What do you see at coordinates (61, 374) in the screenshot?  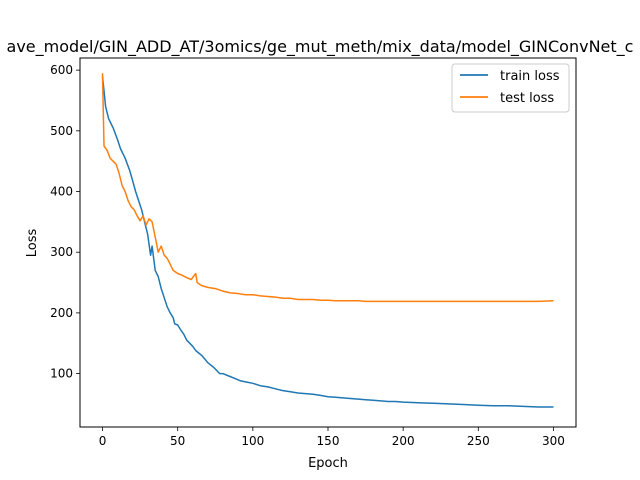 I see `y-tick-label: 100` at bounding box center [61, 374].